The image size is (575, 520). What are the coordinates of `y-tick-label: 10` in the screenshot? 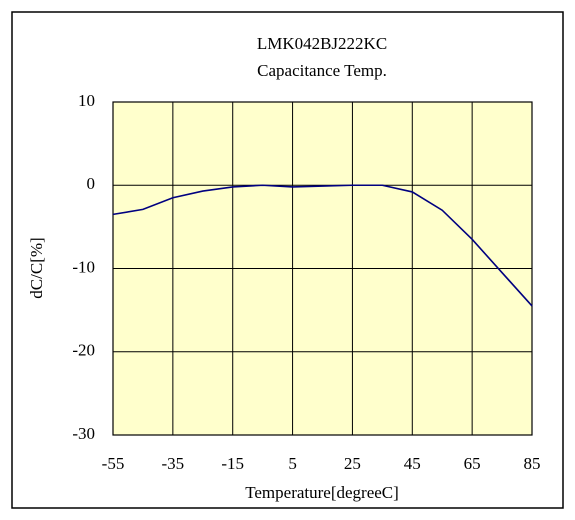 It's located at (86, 100).